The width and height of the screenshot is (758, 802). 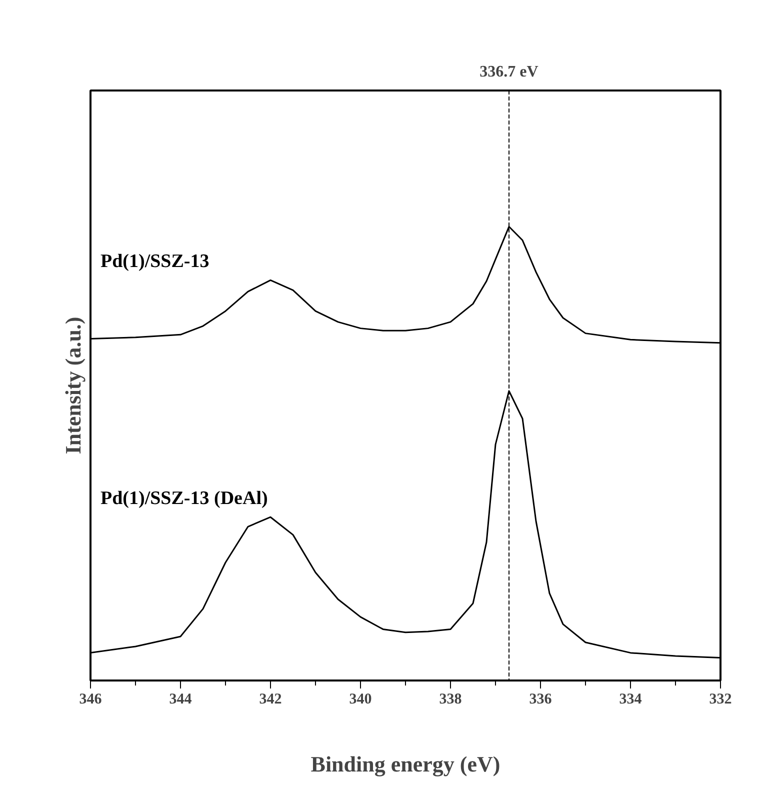 What do you see at coordinates (540, 700) in the screenshot?
I see `x-tick-label: 336` at bounding box center [540, 700].